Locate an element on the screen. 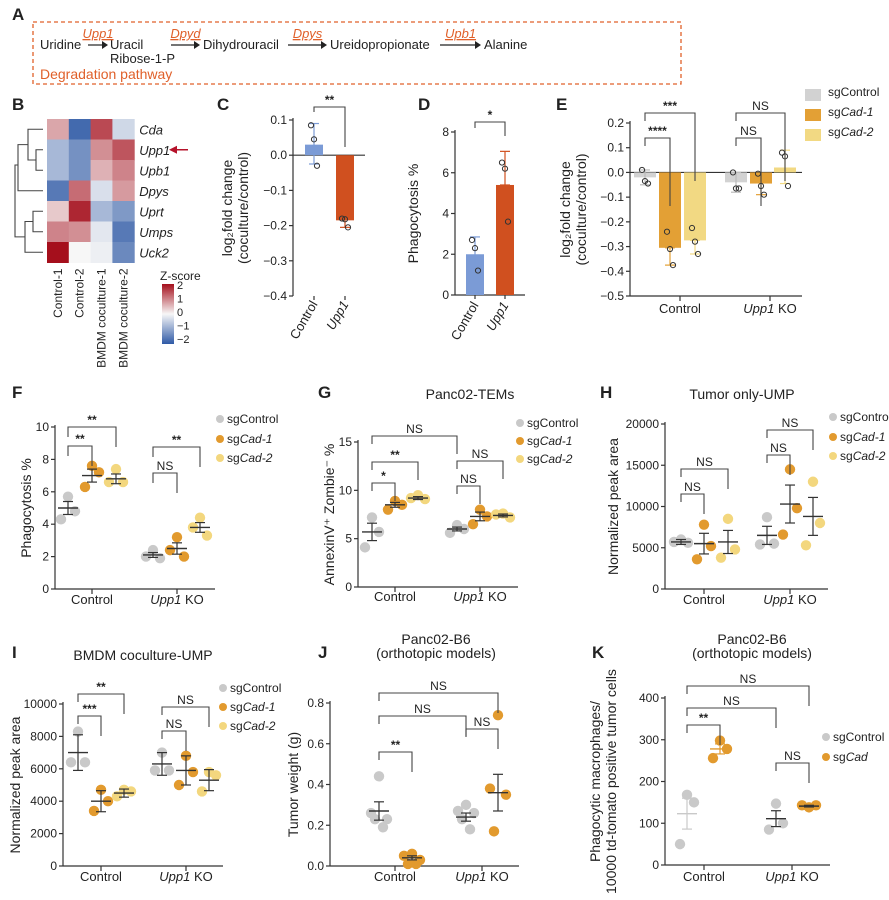 The height and width of the screenshot is (900, 889). pathway-metabolite: Uracil is located at coordinates (126, 44).